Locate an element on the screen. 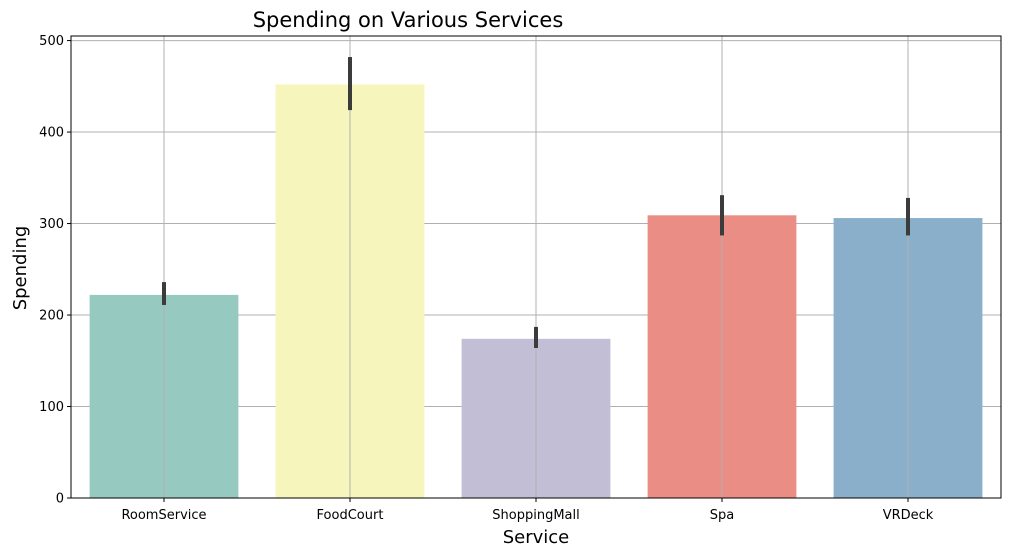 This screenshot has height=560, width=1010. y-tick-label: 200 is located at coordinates (51, 316).